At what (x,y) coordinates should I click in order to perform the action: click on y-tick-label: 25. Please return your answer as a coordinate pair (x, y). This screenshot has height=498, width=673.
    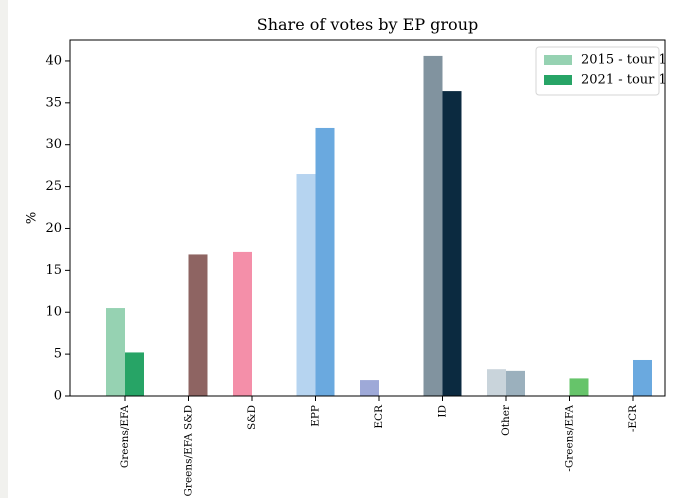
    Looking at the image, I should click on (53, 186).